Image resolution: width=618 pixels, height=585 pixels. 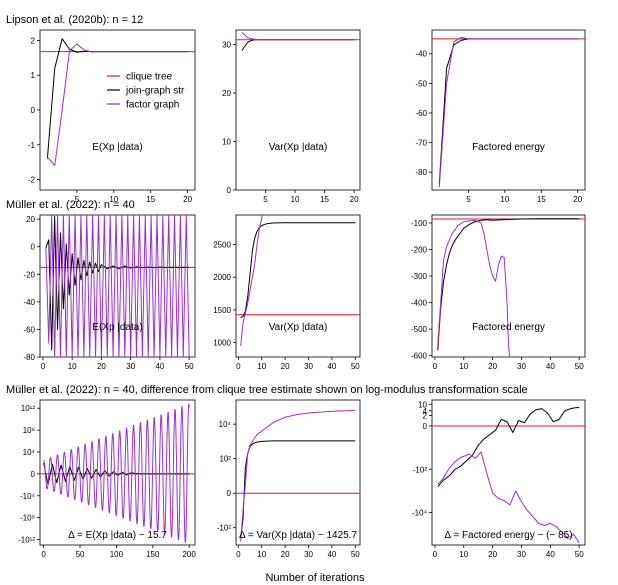 I want to click on legend-label-join-graph: join-graph str, so click(x=155, y=91).